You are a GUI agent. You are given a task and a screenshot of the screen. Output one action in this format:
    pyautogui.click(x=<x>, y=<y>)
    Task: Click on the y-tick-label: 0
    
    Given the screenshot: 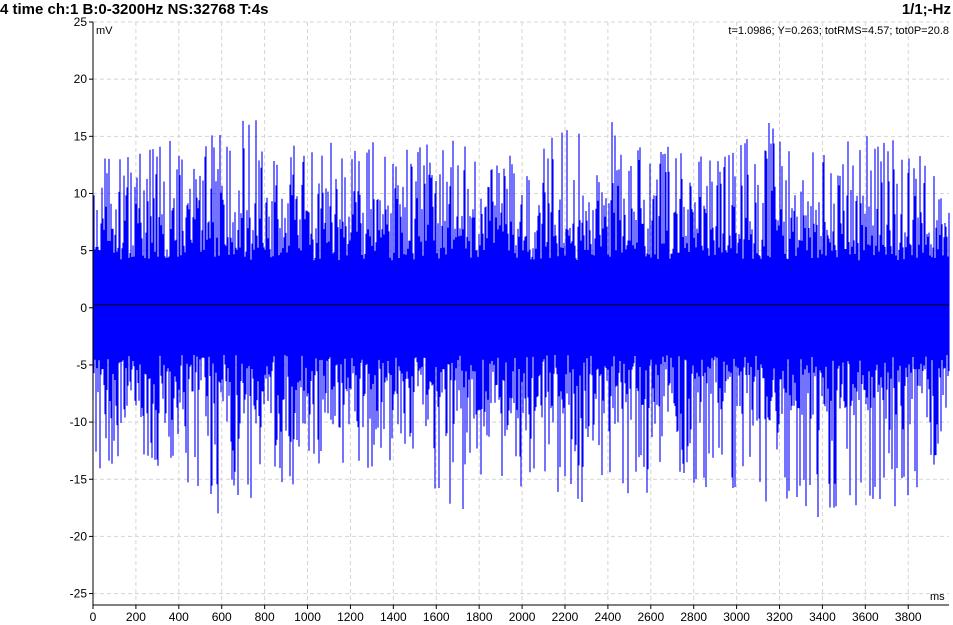 What is the action you would take?
    pyautogui.click(x=83, y=308)
    